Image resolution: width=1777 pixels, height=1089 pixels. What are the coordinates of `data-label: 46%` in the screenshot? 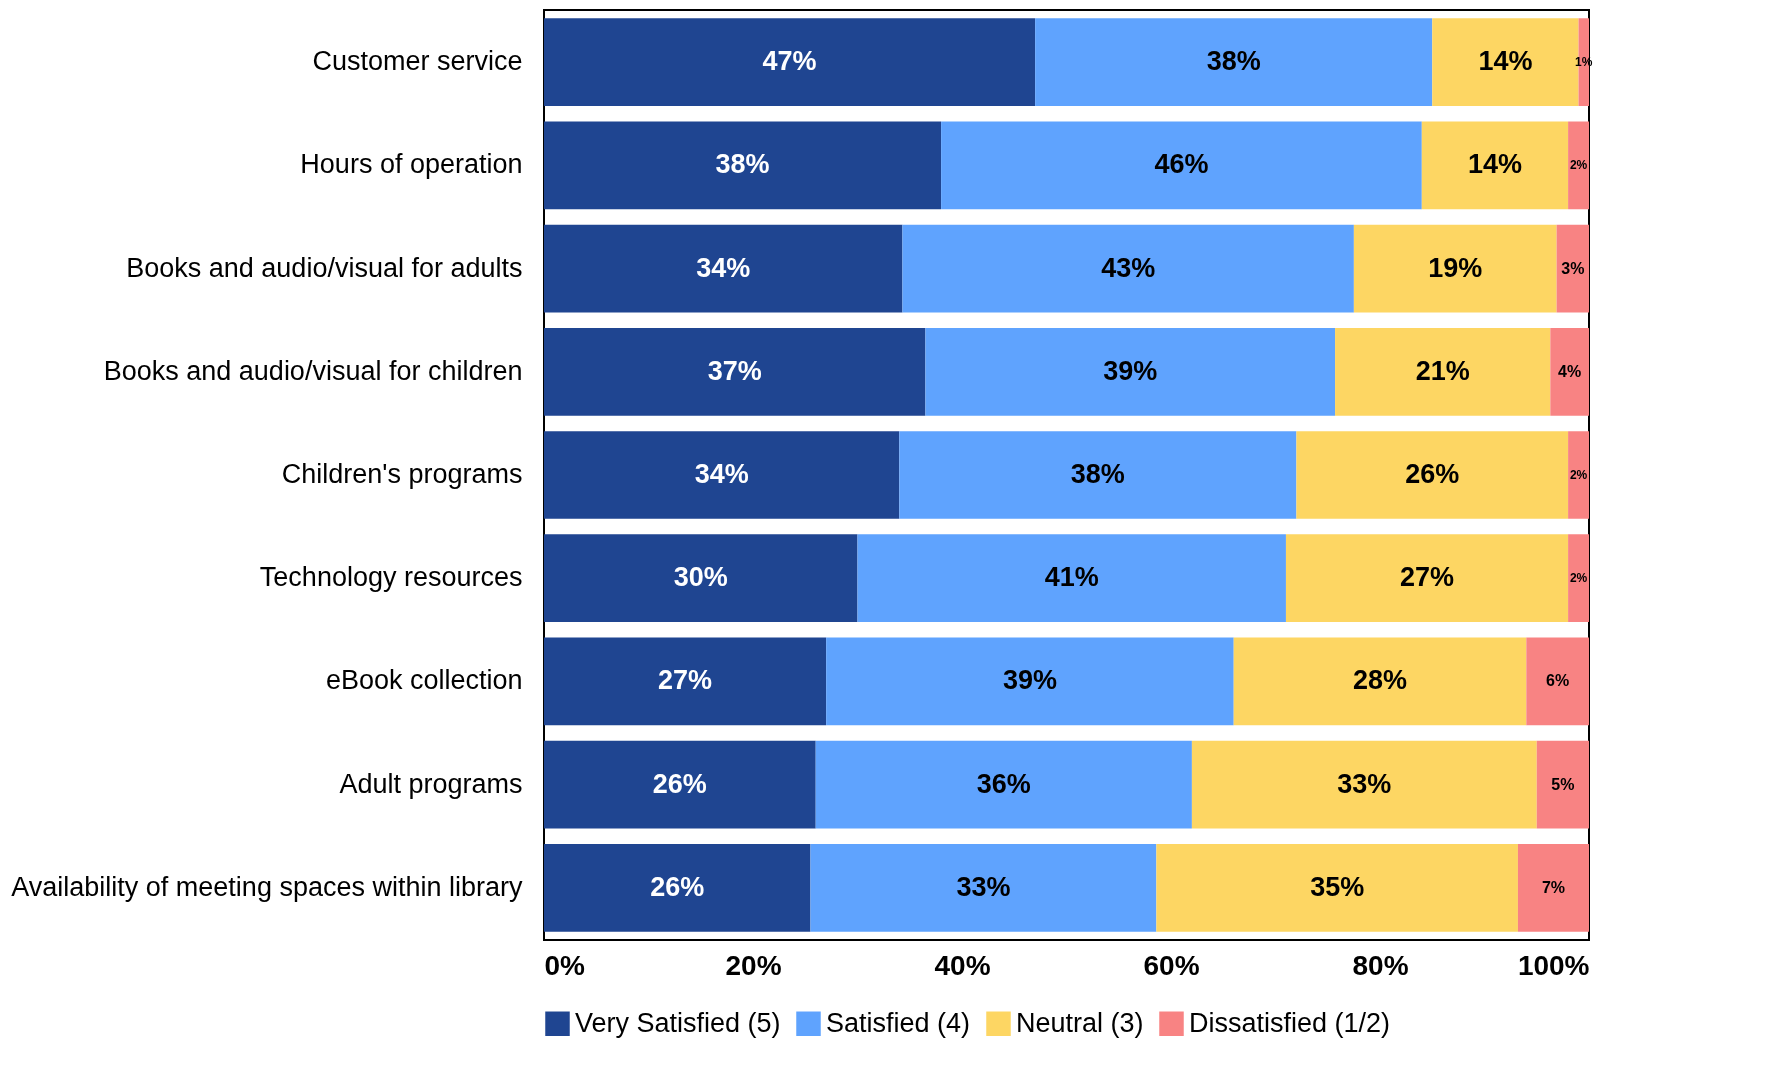 It's located at (1181, 164).